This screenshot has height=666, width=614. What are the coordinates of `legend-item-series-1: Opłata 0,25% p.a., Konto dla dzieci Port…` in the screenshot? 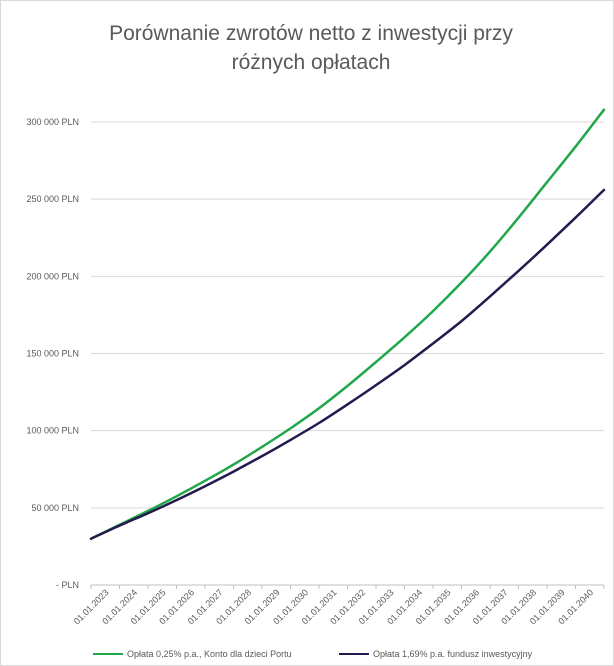 It's located at (192, 654).